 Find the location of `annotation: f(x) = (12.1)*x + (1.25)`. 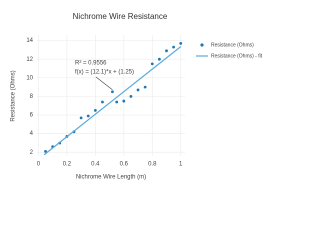

annotation: f(x) = (12.1)*x + (1.25) is located at coordinates (104, 73).